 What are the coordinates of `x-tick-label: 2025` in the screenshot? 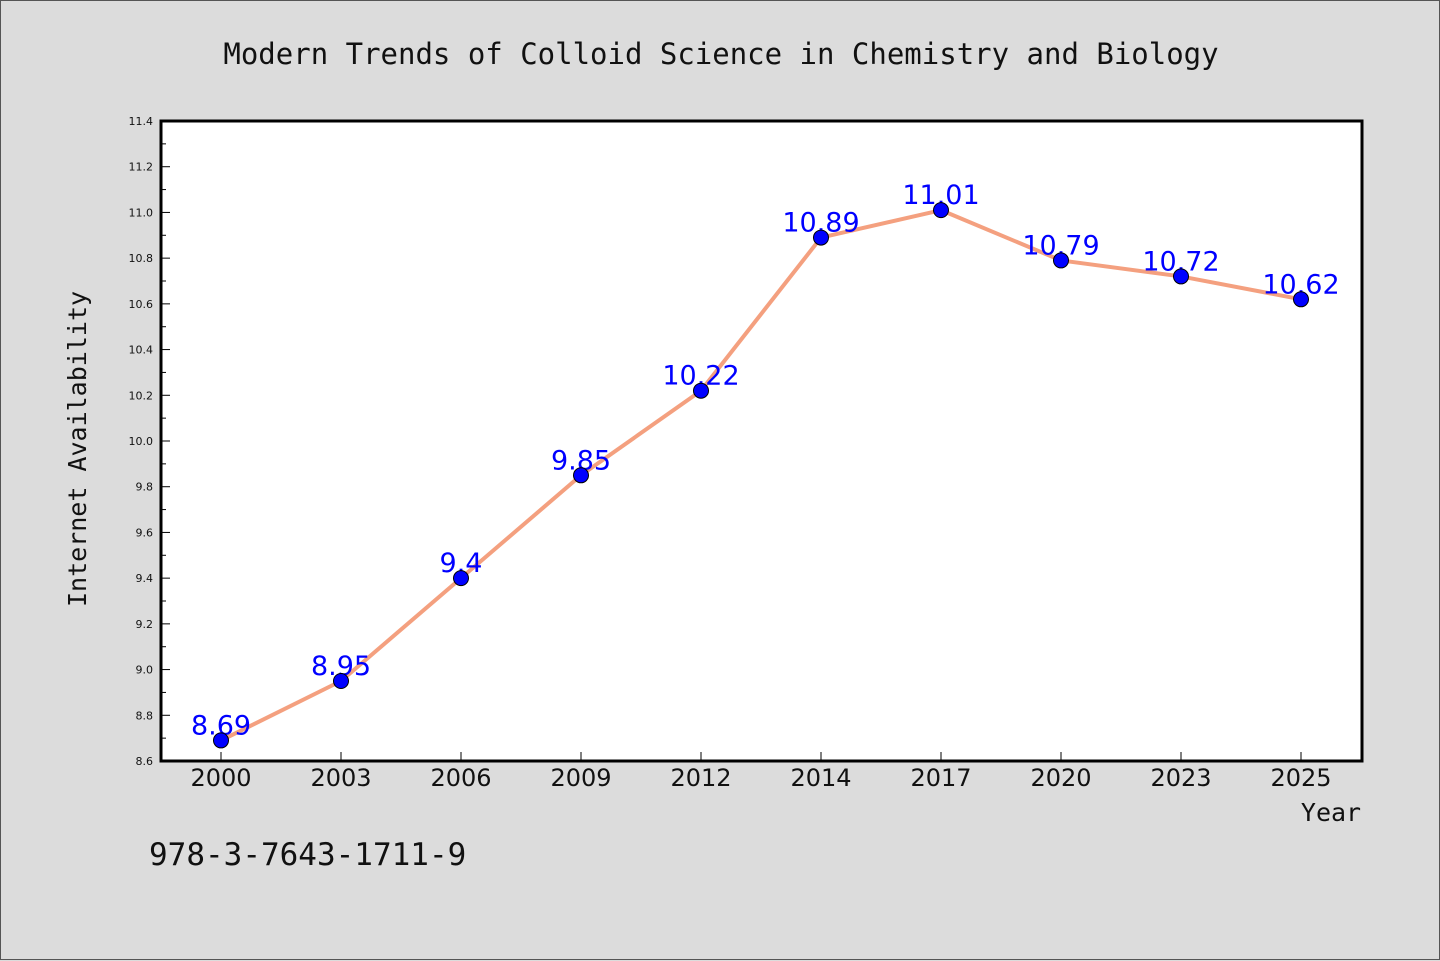 It's located at (1300, 778).